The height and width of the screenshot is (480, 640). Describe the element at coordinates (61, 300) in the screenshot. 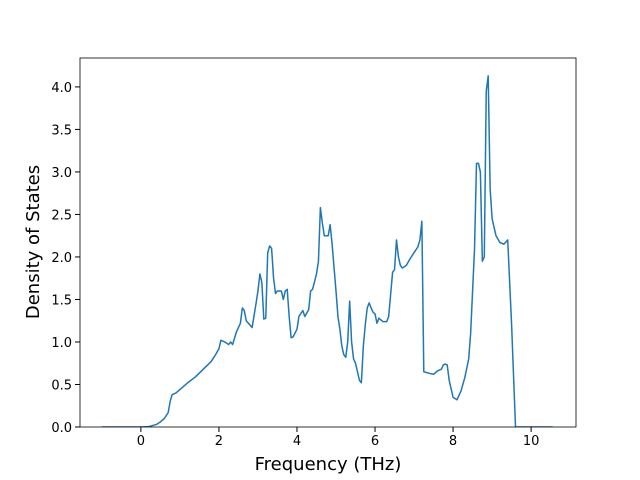

I see `y-tick-label: 1.5` at that location.